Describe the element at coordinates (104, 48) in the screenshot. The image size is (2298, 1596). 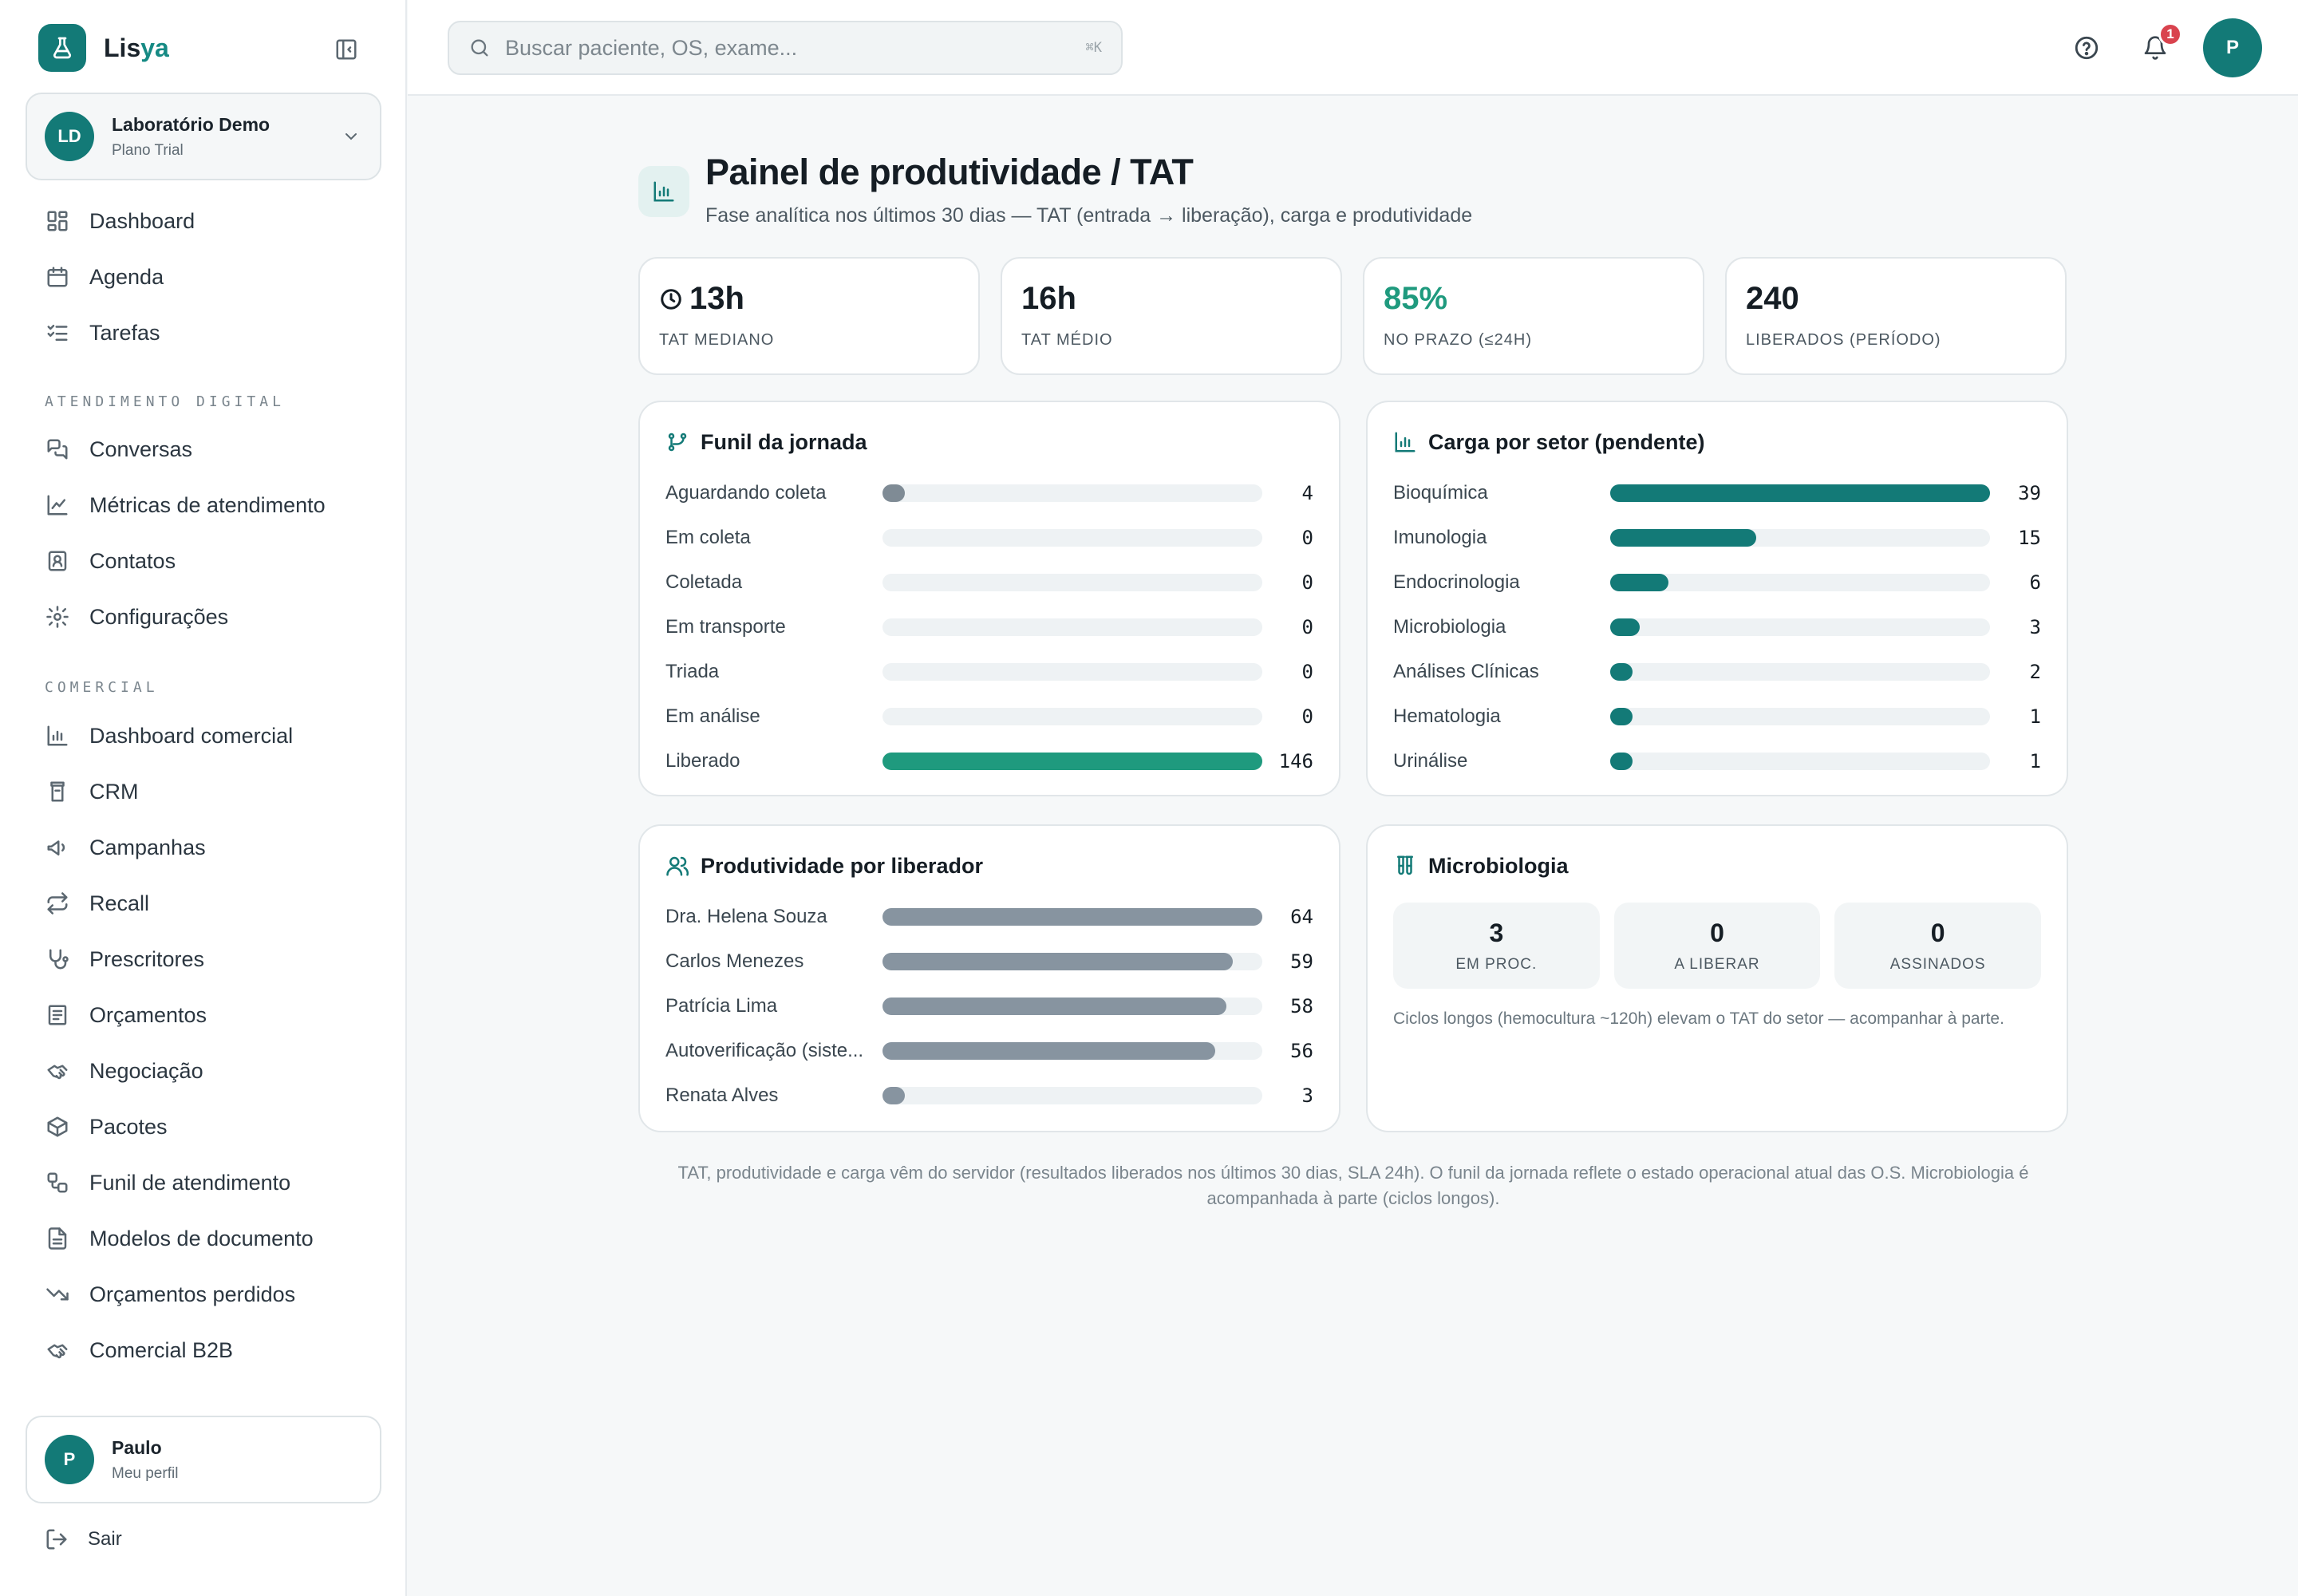
I see `brand: Lisya` at that location.